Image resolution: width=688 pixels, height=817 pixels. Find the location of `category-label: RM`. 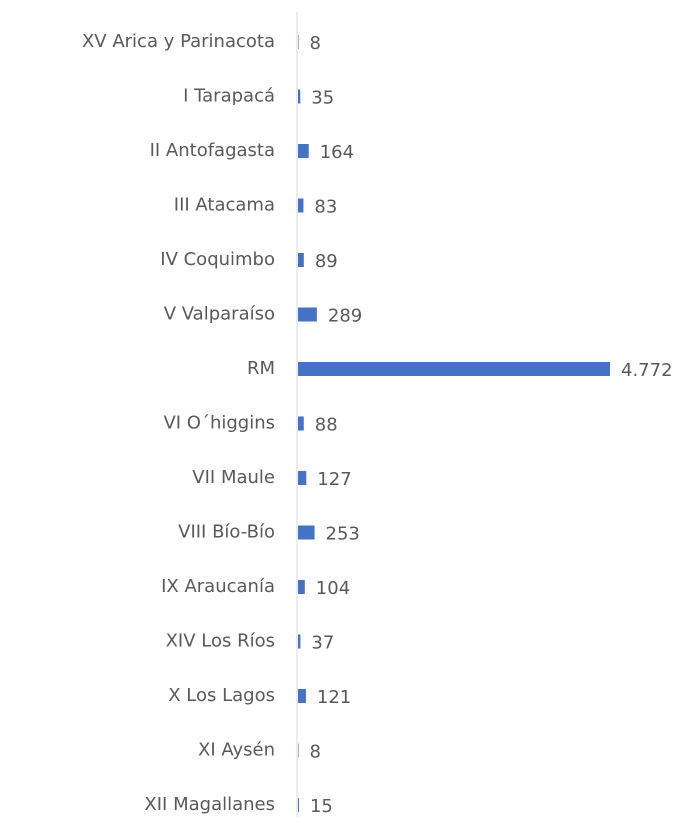

category-label: RM is located at coordinates (261, 368).